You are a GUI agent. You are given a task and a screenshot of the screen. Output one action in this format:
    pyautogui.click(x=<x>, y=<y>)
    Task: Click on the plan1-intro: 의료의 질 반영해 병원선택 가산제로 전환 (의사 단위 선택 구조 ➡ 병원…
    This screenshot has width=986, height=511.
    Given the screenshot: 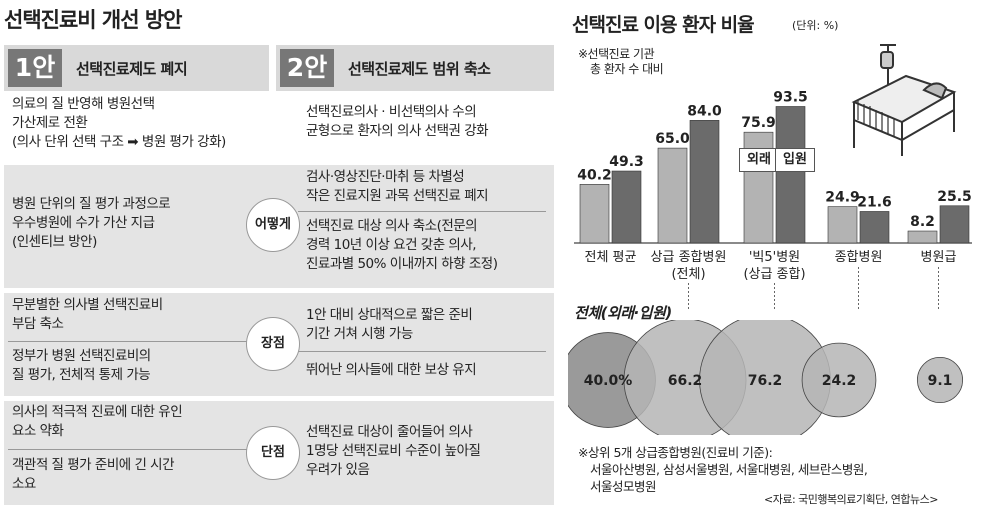 What is the action you would take?
    pyautogui.click(x=119, y=123)
    